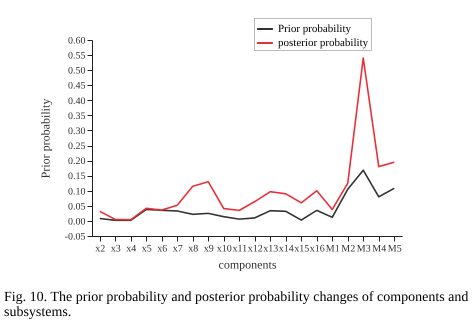 The height and width of the screenshot is (325, 474). I want to click on legend-label: posterior probability, so click(323, 43).